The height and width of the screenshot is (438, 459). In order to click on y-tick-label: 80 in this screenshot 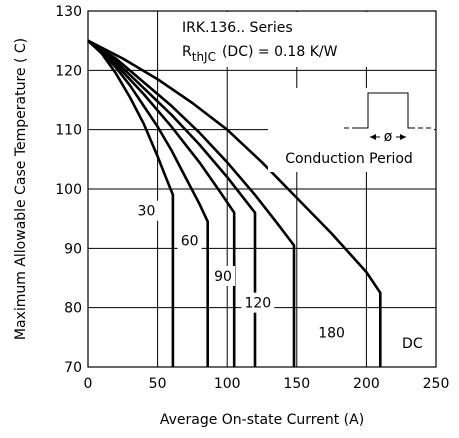, I will do `click(73, 309)`.